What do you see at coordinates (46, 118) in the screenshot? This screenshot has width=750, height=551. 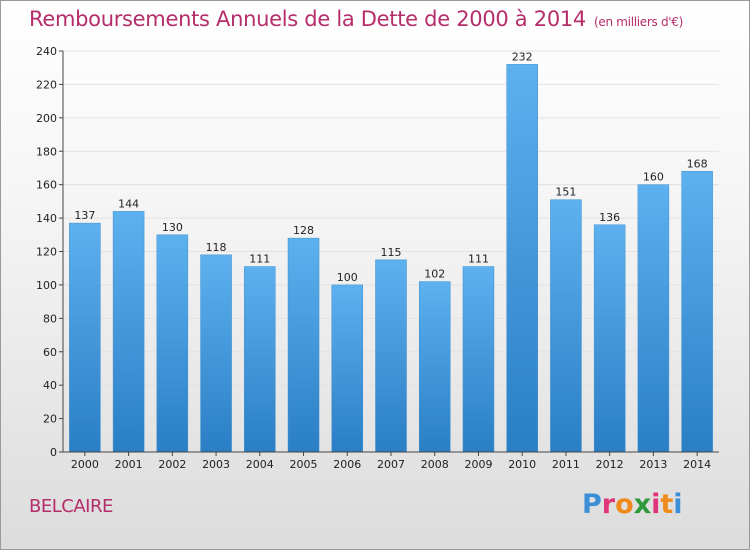 I see `y-tick-label: 200` at bounding box center [46, 118].